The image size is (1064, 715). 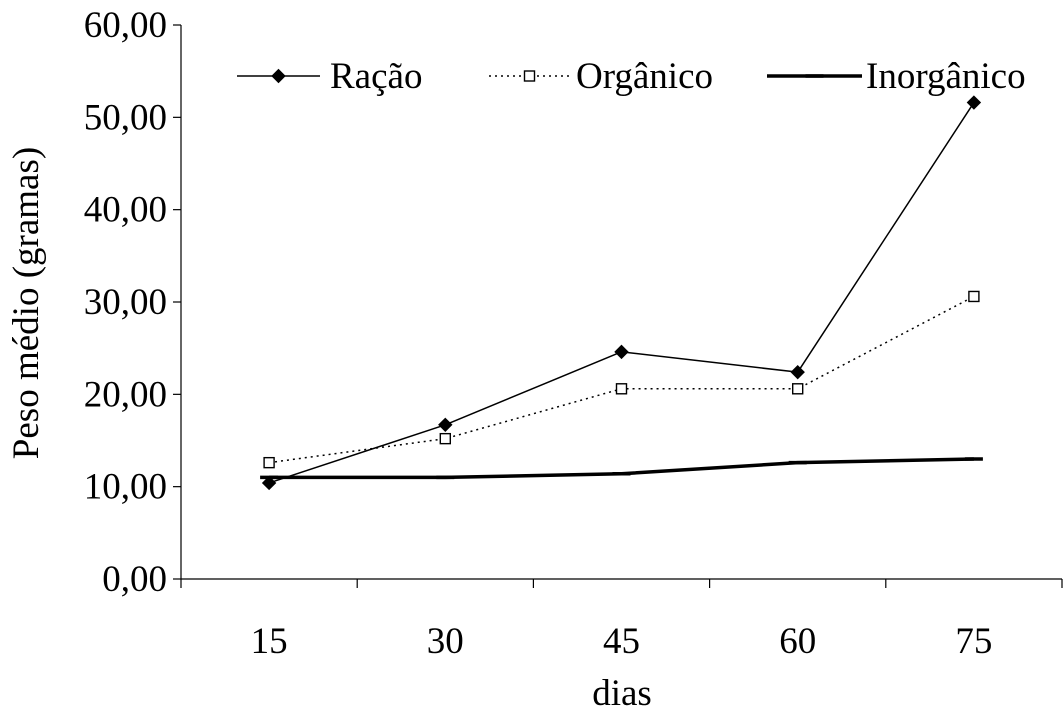 What do you see at coordinates (445, 641) in the screenshot?
I see `x-tick-label: 30` at bounding box center [445, 641].